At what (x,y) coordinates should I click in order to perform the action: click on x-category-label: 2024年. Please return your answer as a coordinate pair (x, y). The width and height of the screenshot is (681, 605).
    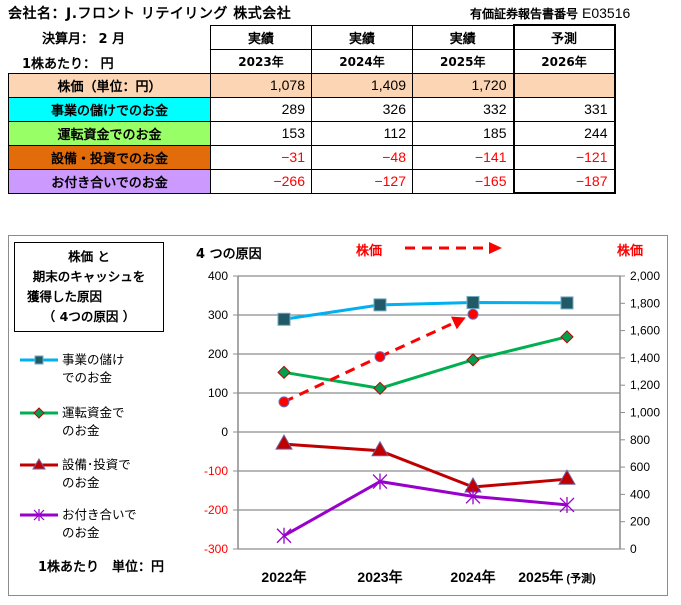
    Looking at the image, I should click on (472, 577).